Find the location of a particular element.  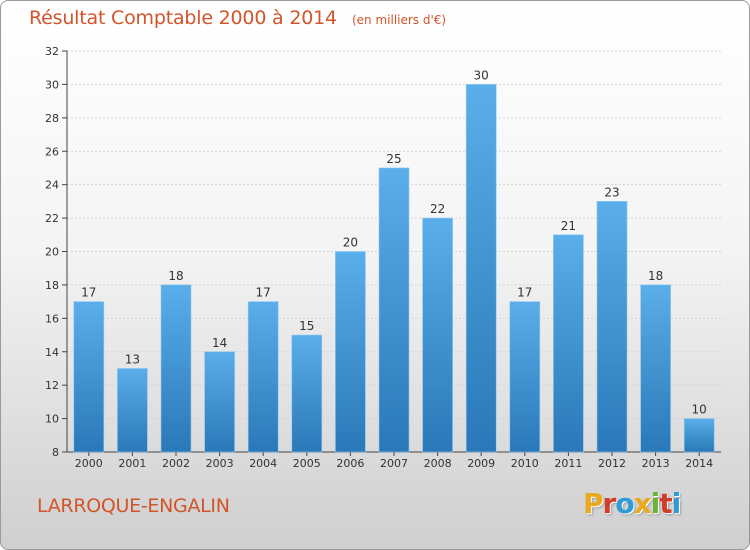

y-tick-label: 8 is located at coordinates (55, 452).